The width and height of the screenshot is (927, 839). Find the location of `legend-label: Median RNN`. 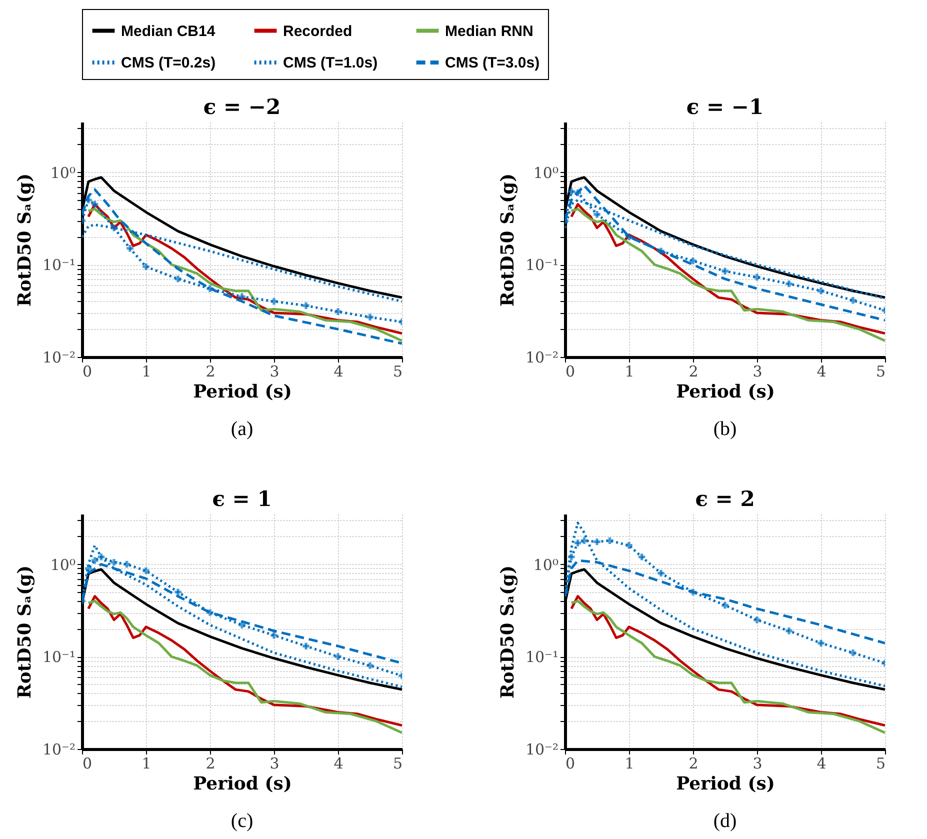

legend-label: Median RNN is located at coordinates (489, 31).